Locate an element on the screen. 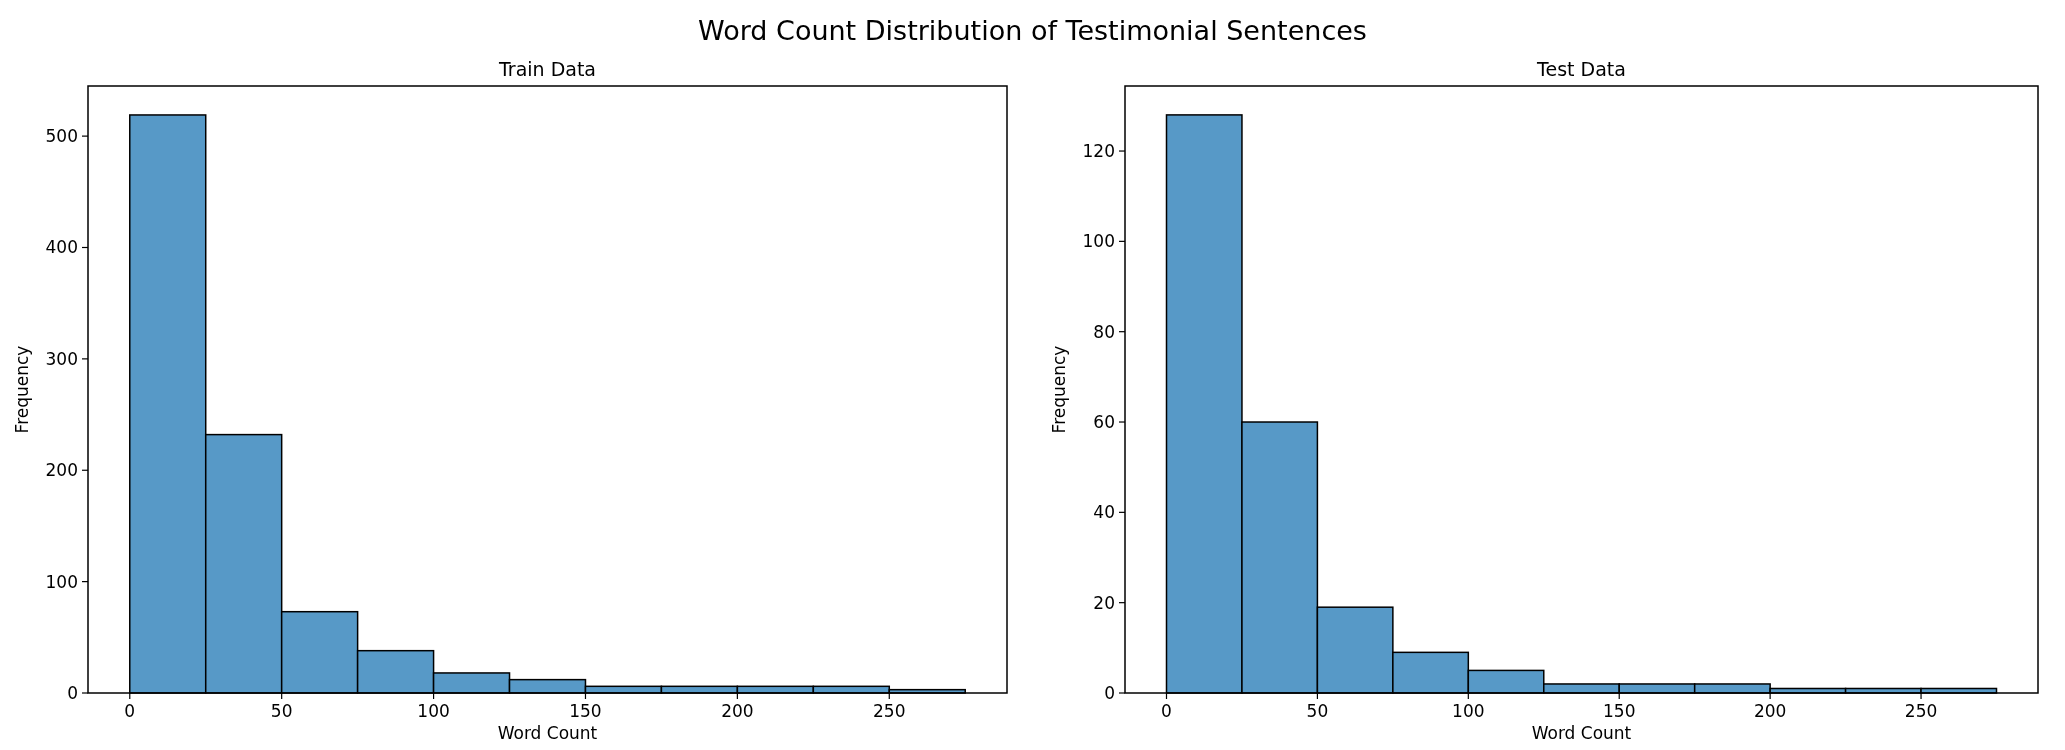 This screenshot has height=750, width=2065. y-tick-label: 60 is located at coordinates (1104, 421).